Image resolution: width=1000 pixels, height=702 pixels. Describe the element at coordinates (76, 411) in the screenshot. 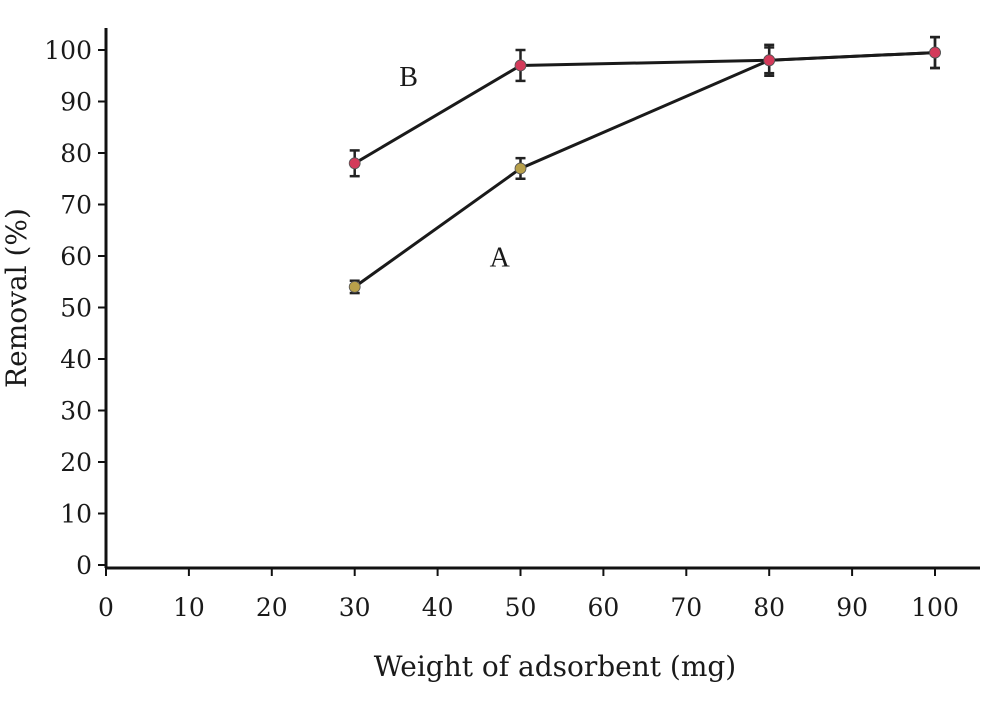

I see `y-tick-label: 30` at that location.